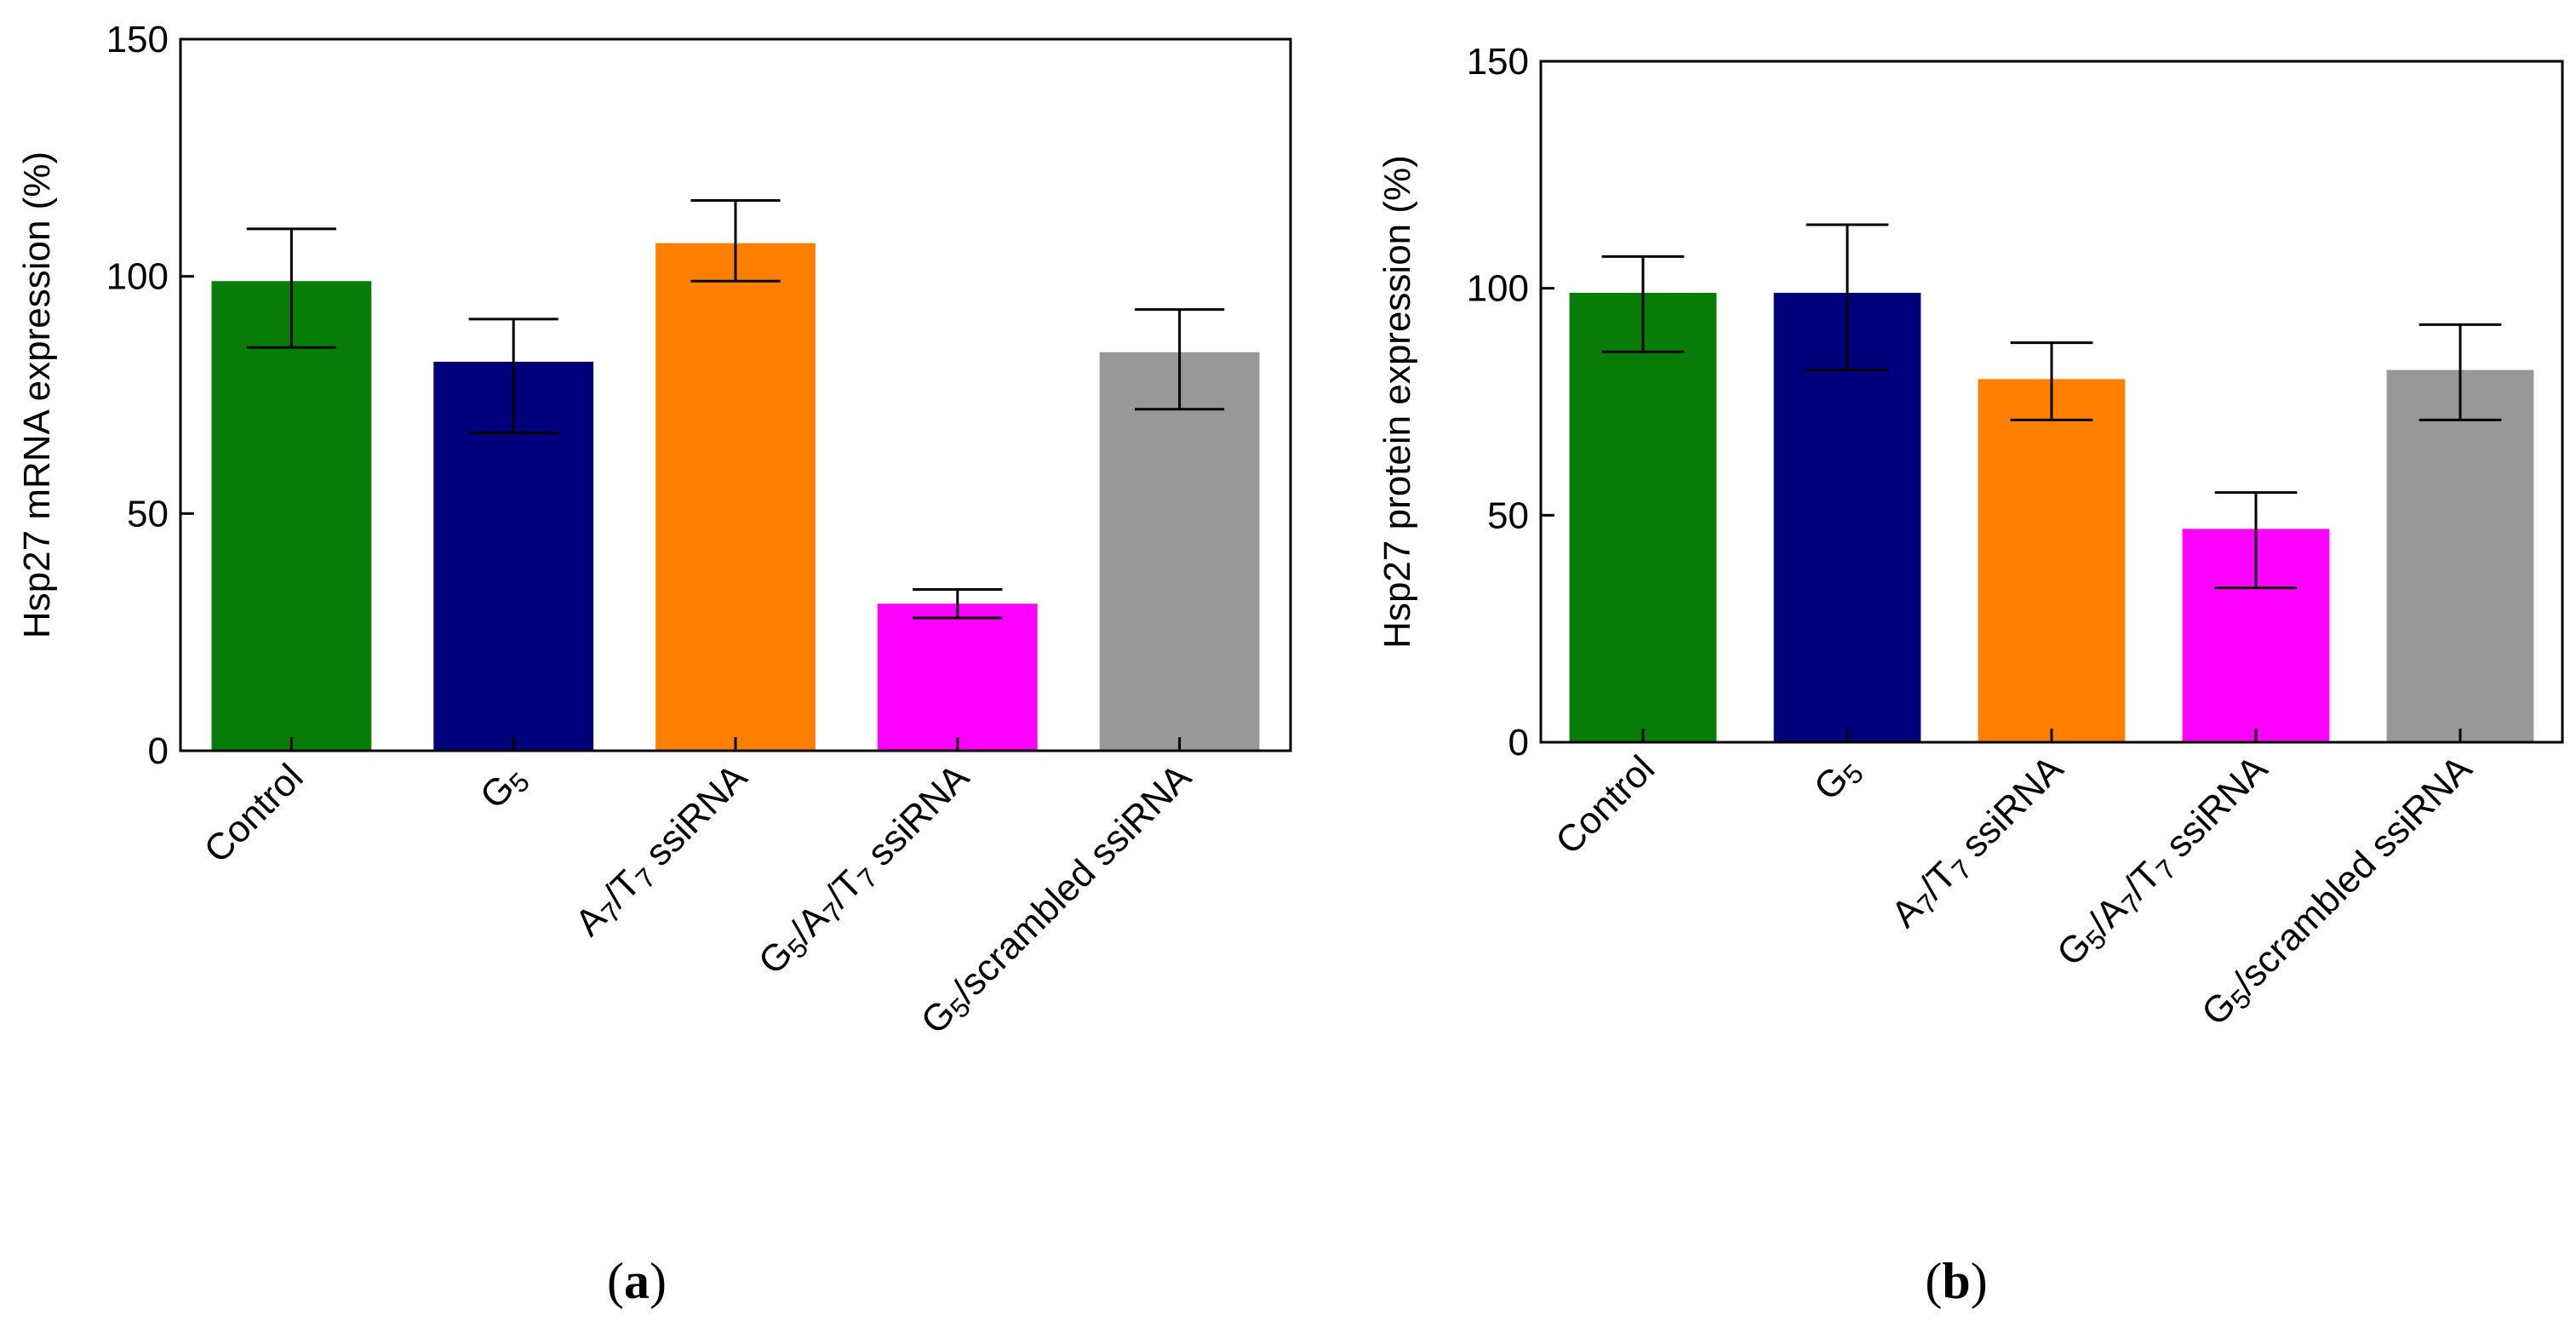 The width and height of the screenshot is (2576, 1327). I want to click on panel-label: (a), so click(637, 1281).